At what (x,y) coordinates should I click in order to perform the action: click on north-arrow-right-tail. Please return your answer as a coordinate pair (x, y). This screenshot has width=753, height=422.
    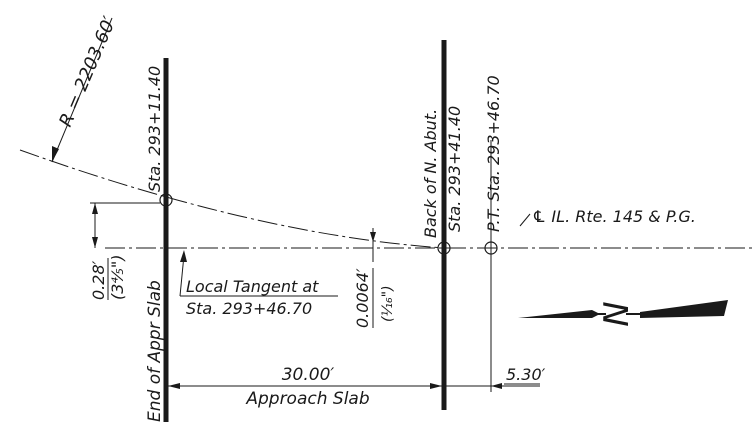
    Looking at the image, I should click on (684, 309).